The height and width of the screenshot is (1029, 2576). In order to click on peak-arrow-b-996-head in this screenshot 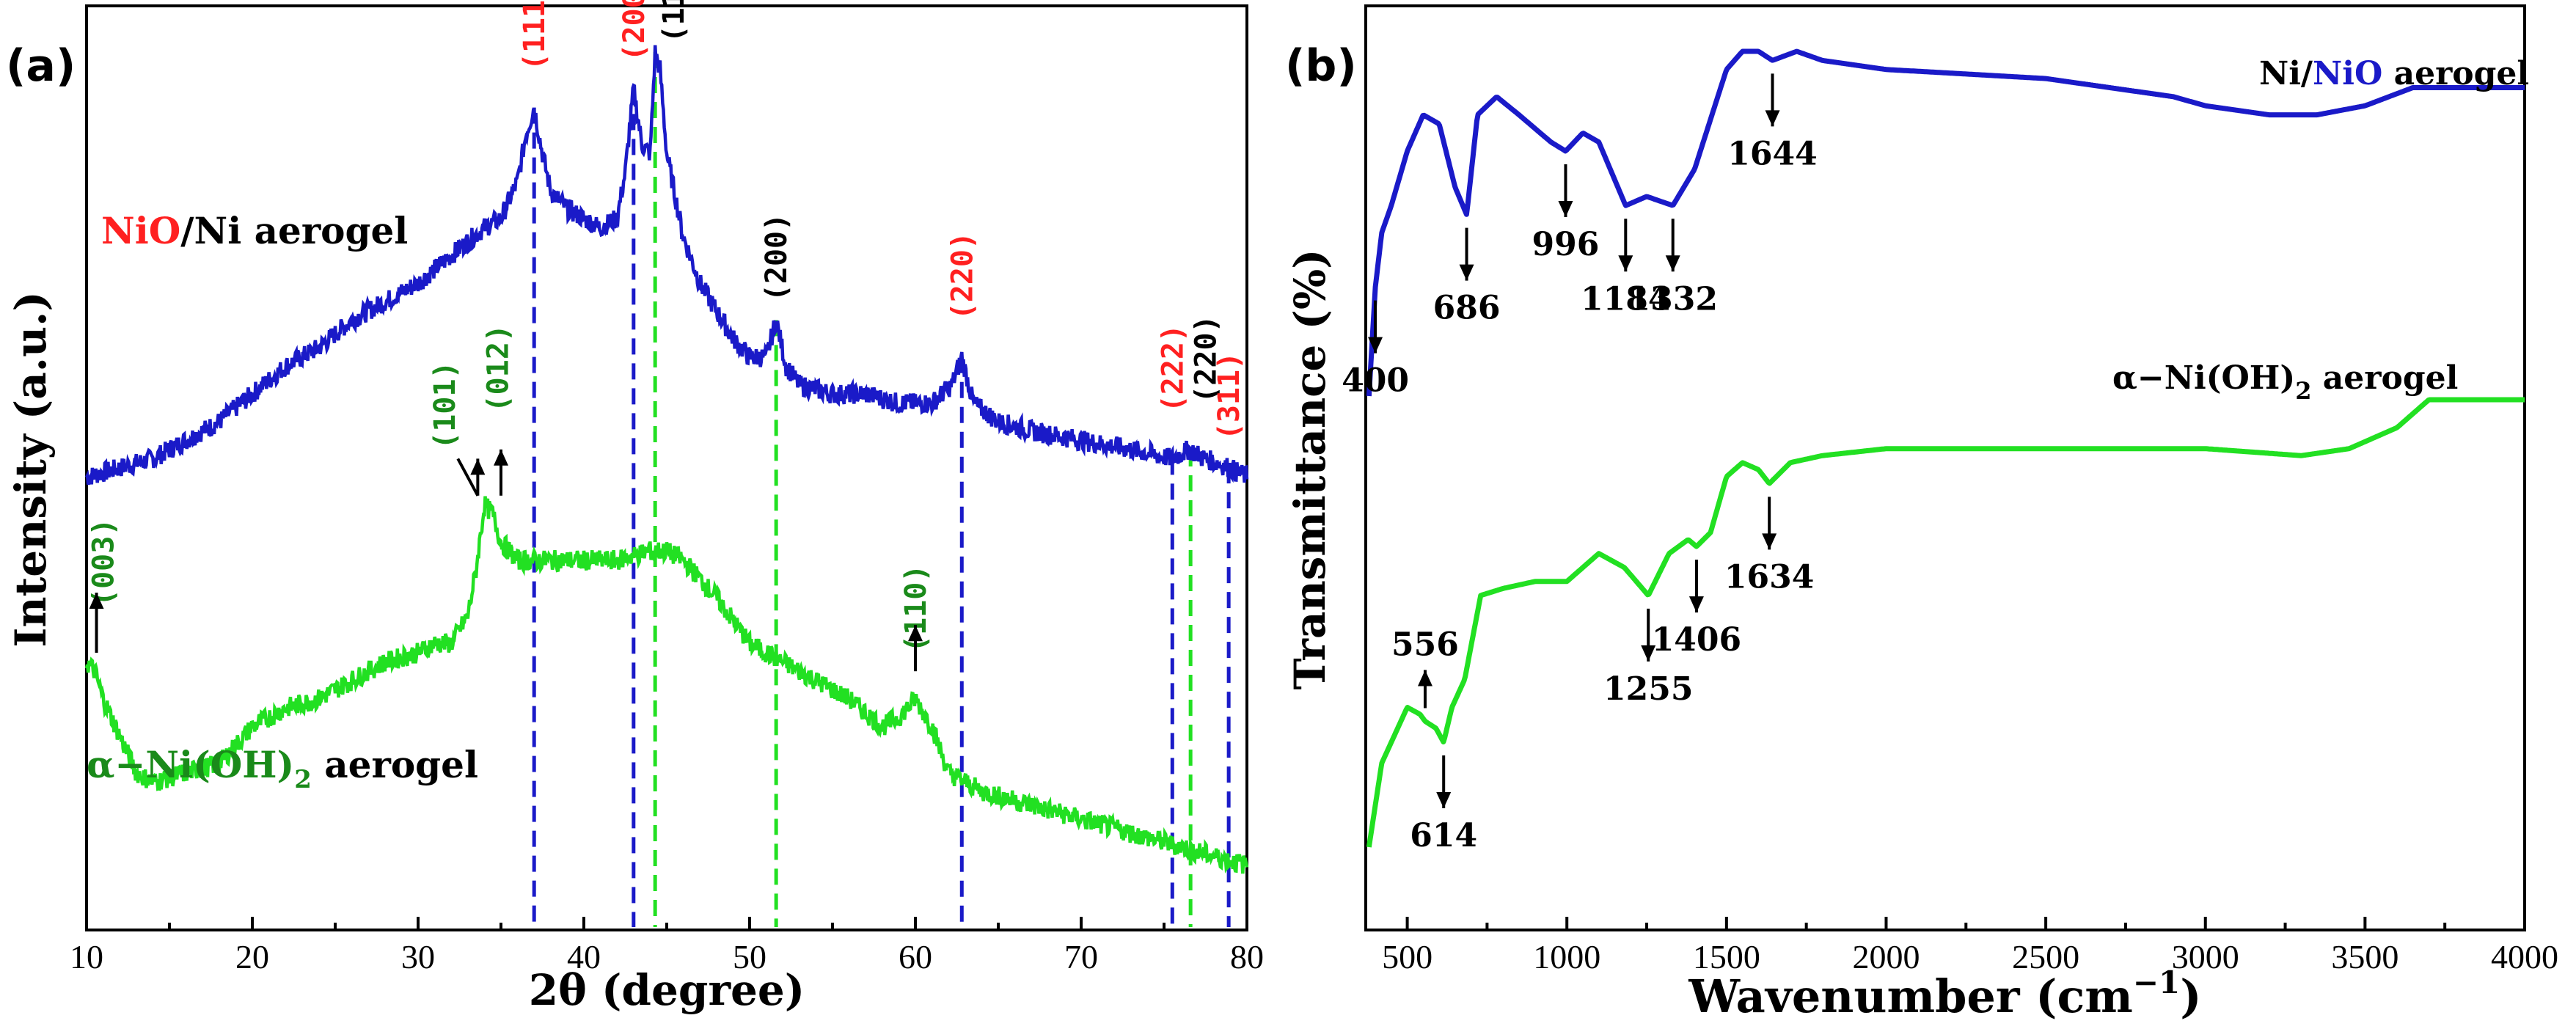, I will do `click(1566, 209)`.